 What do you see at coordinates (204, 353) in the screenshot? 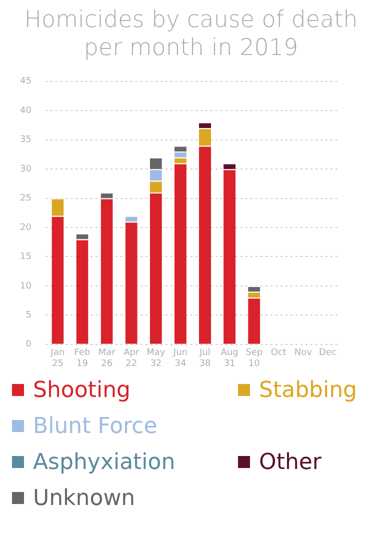
I see `x-tick-label: Jul` at bounding box center [204, 353].